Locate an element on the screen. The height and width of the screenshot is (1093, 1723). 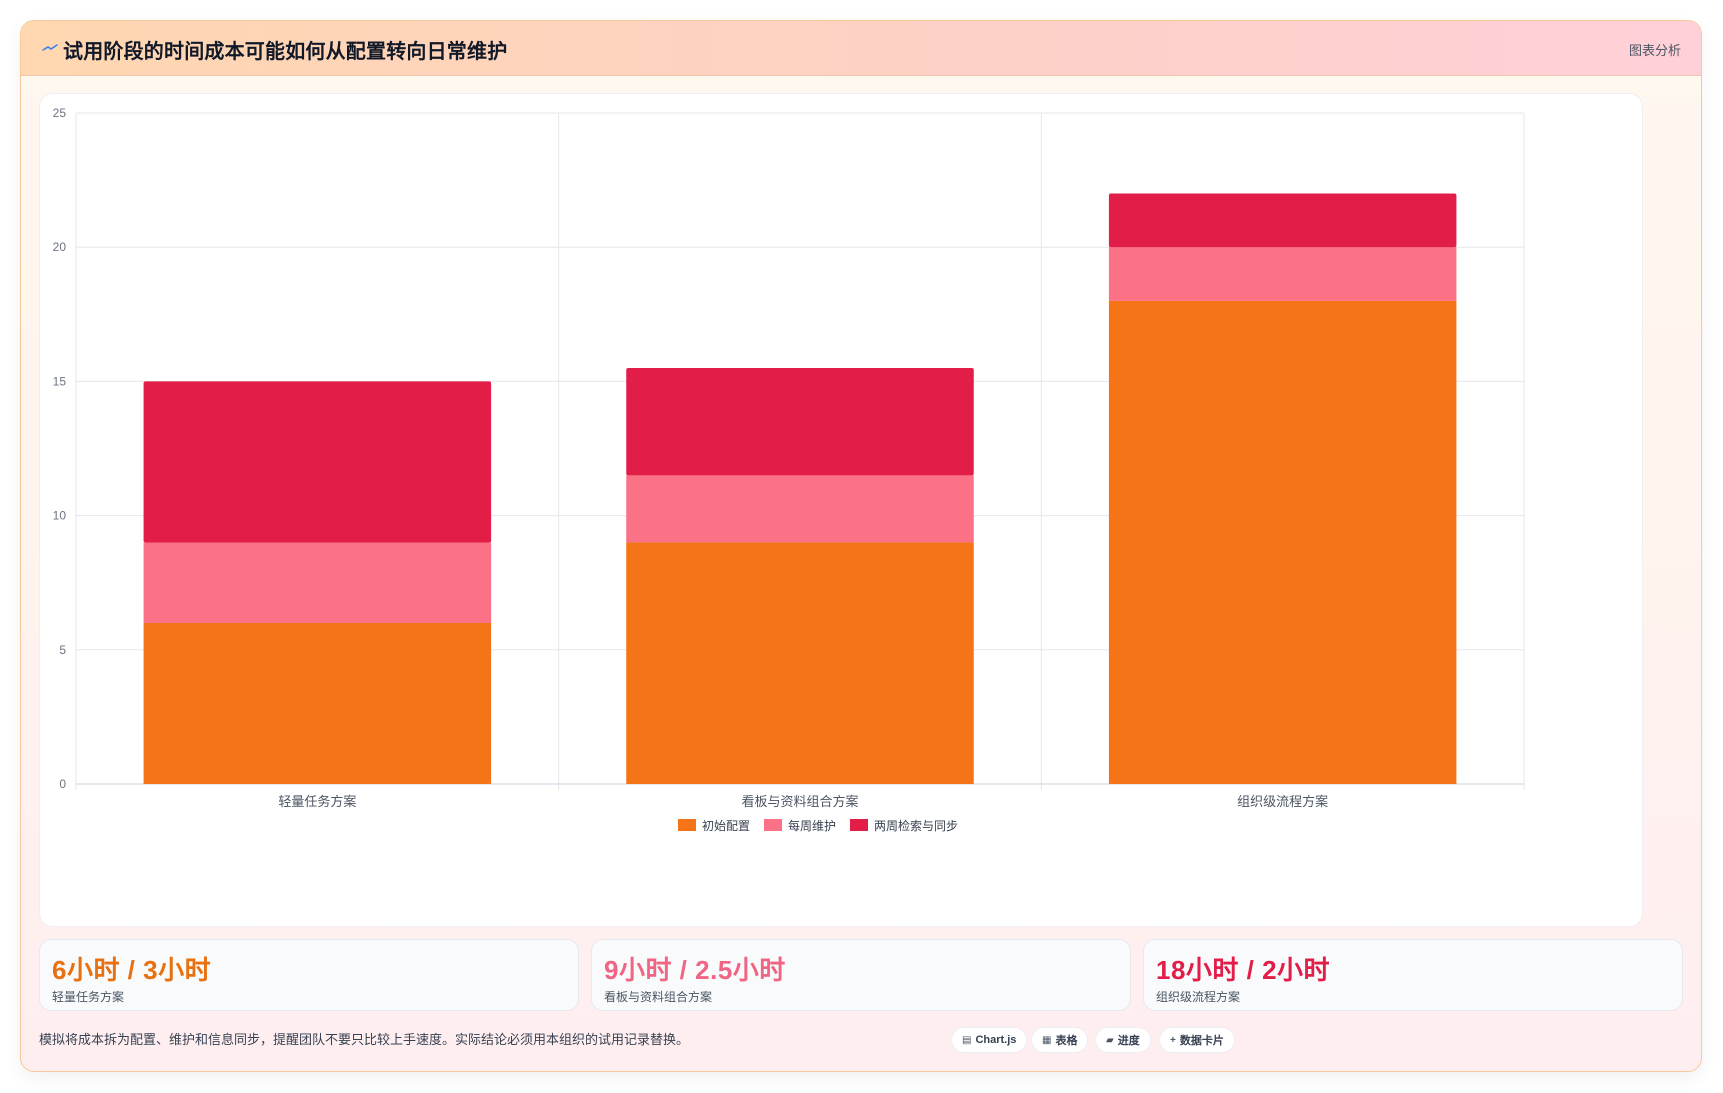
stat-label: 组织级流程方案 is located at coordinates (1198, 997).